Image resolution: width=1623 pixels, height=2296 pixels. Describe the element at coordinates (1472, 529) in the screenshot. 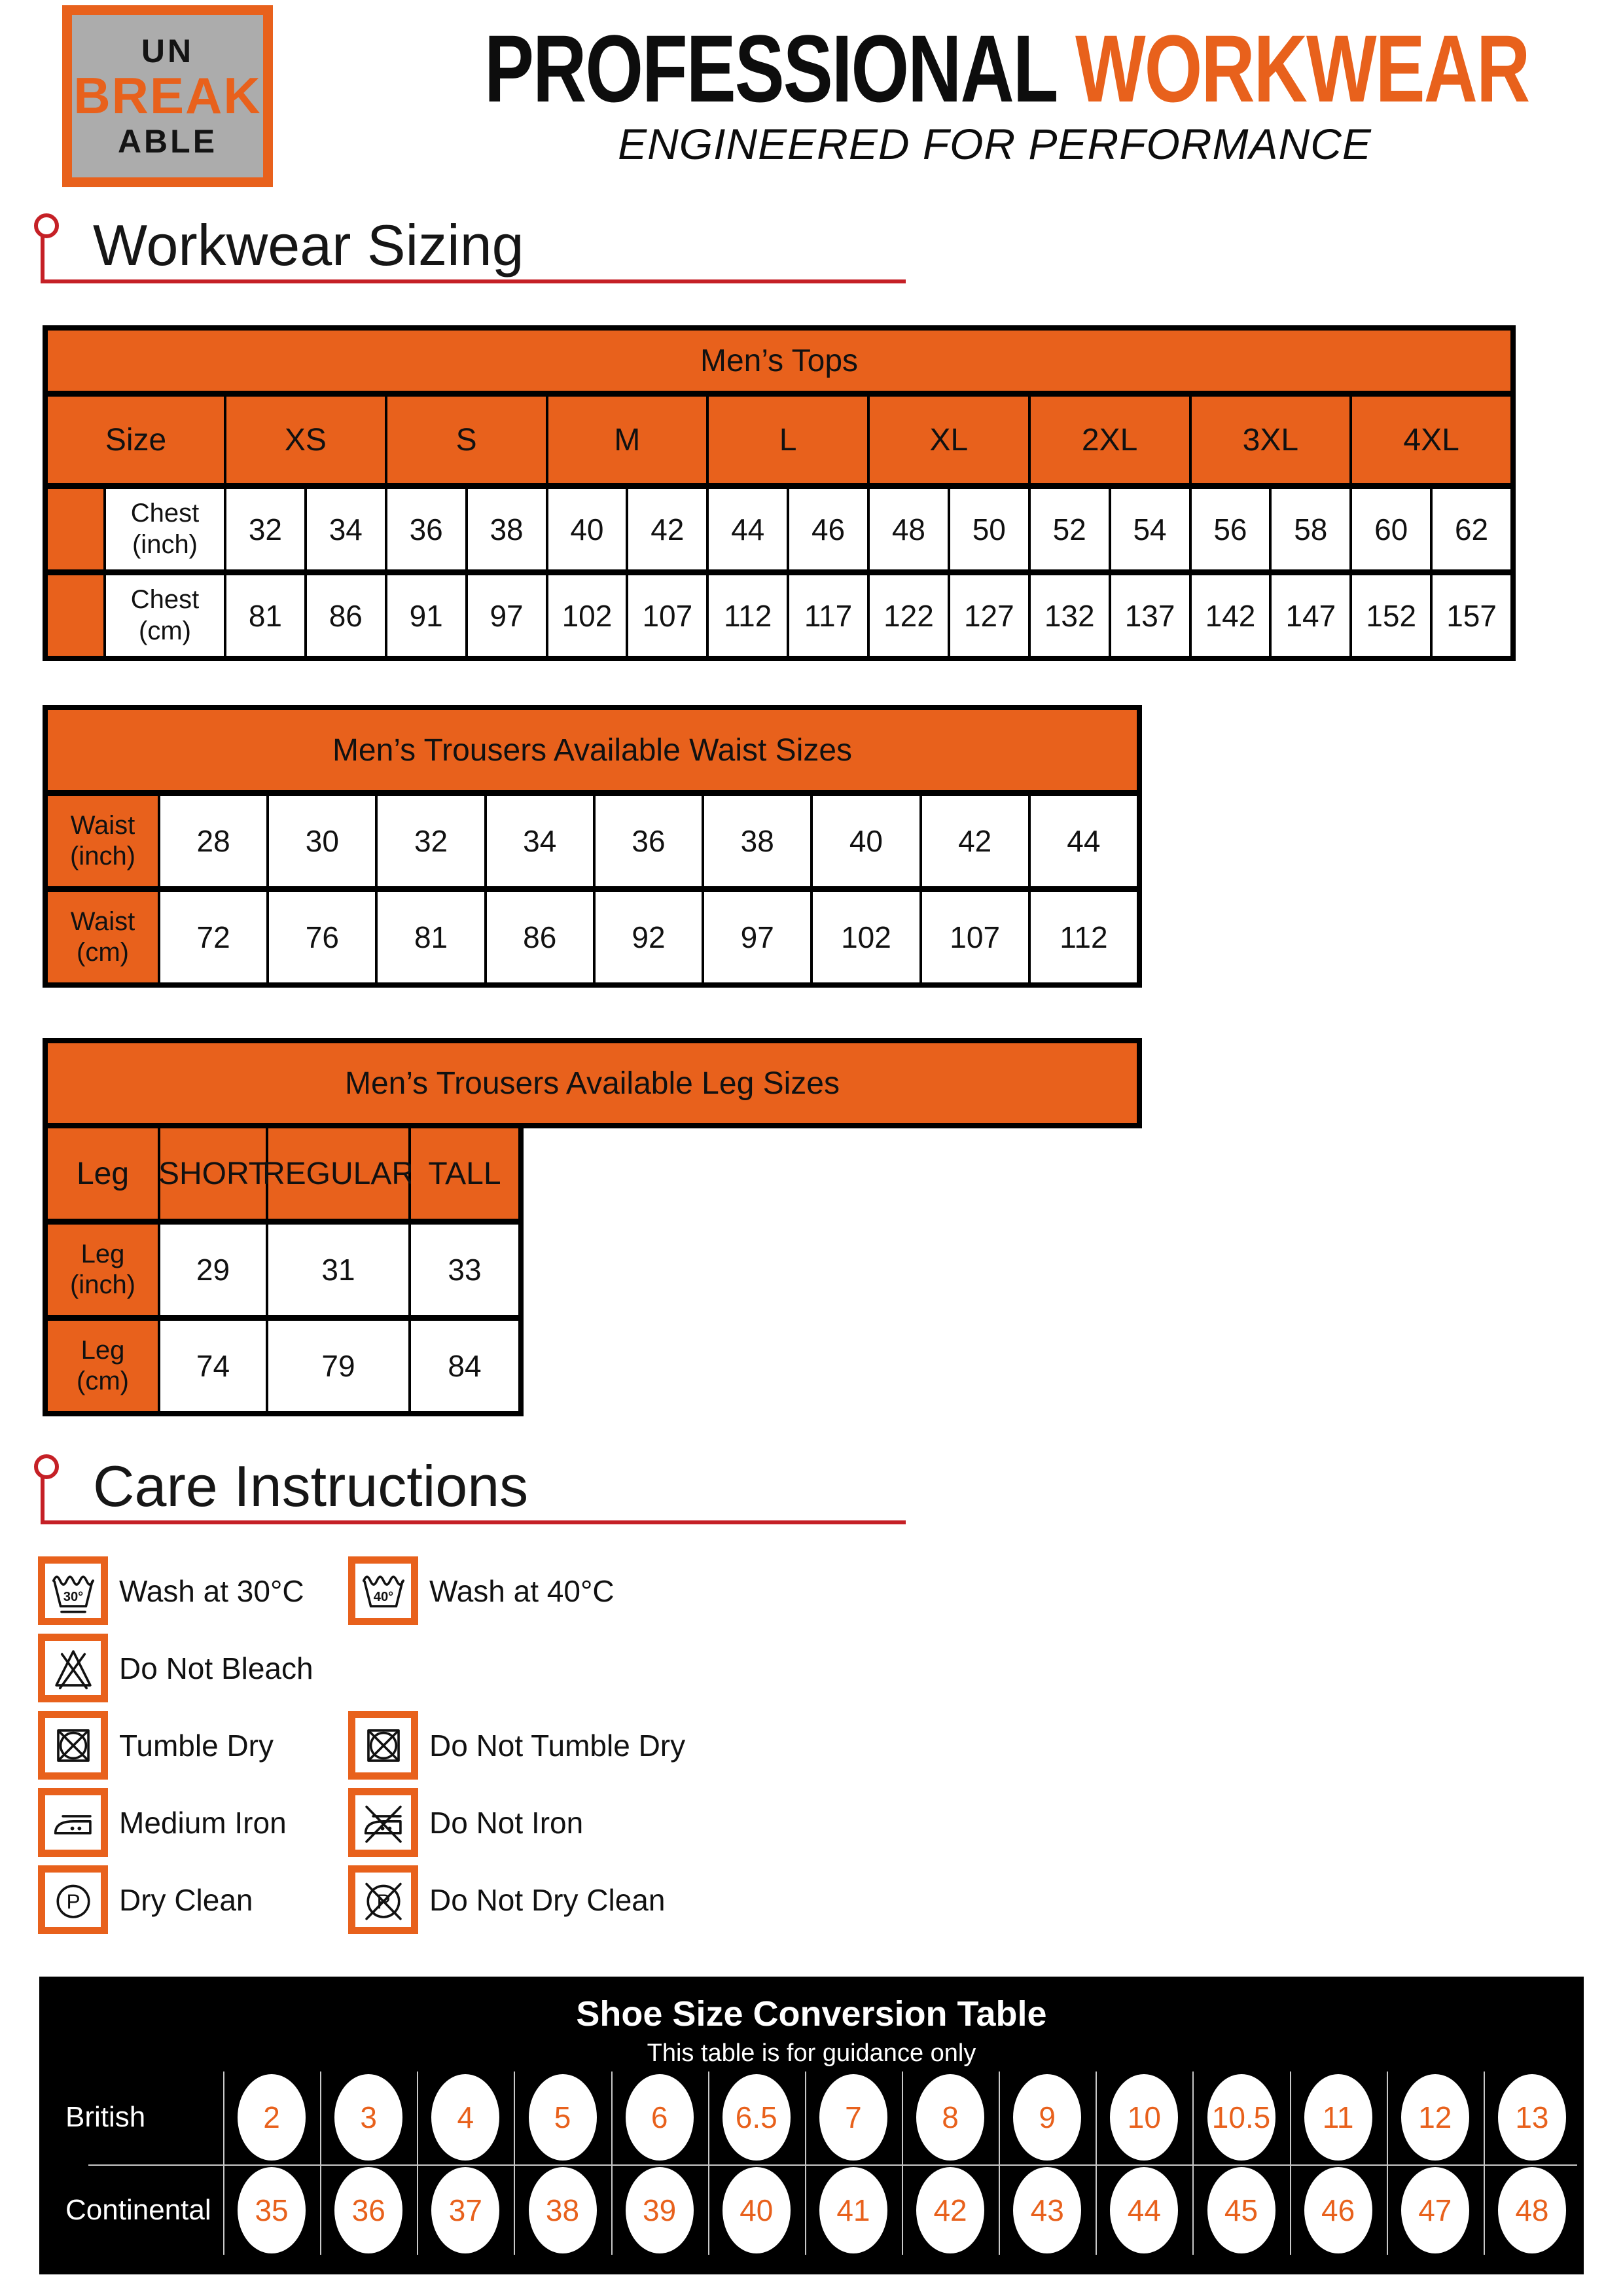

I see `tops-value-cell: 62` at that location.